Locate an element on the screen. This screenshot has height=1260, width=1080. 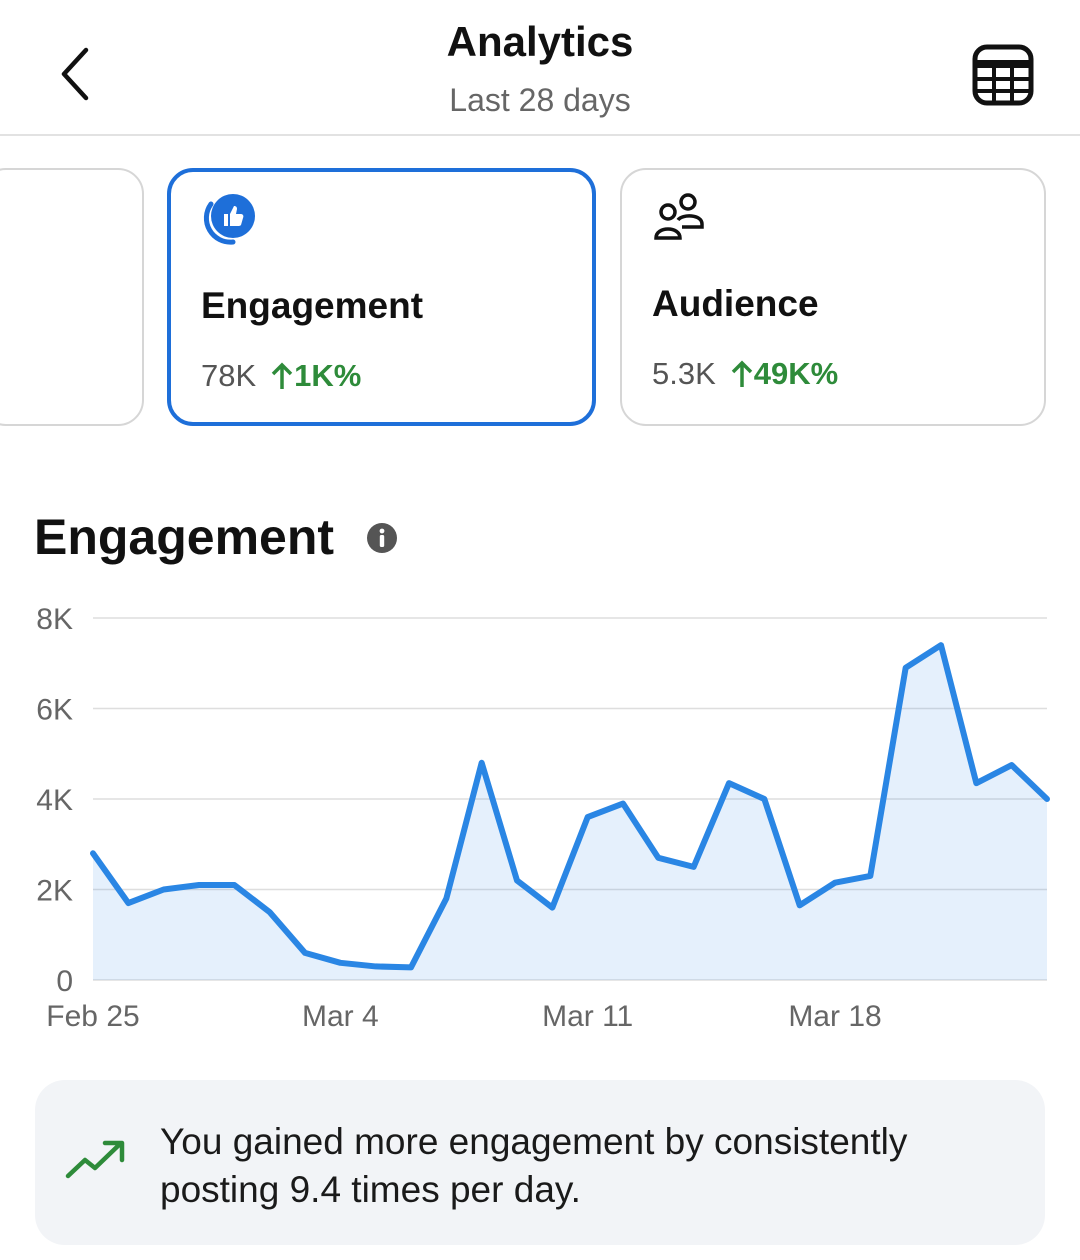
card-value-row: 78K 1K% is located at coordinates (281, 376).